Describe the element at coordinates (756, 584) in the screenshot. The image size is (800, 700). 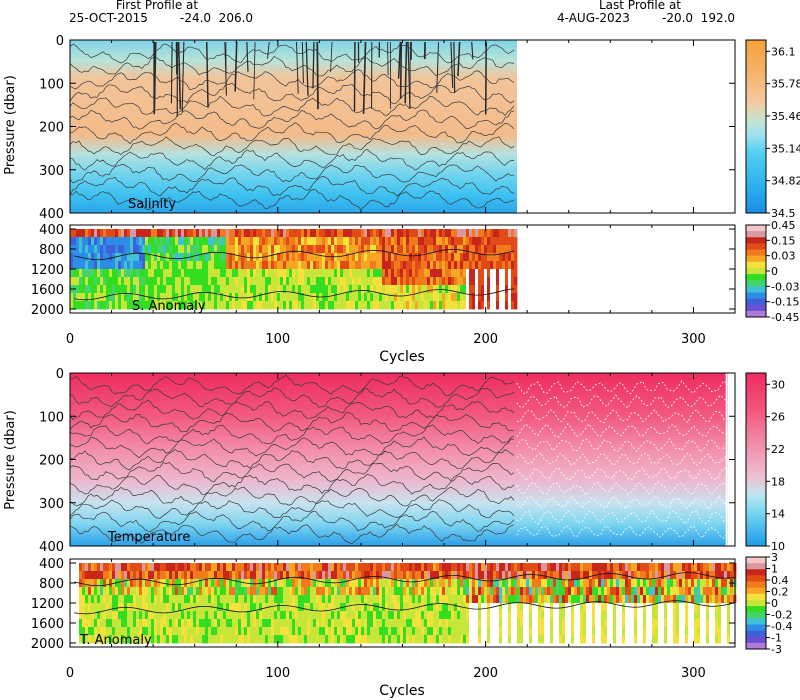
I see `temperature-anomaly-colorbar-swatch` at that location.